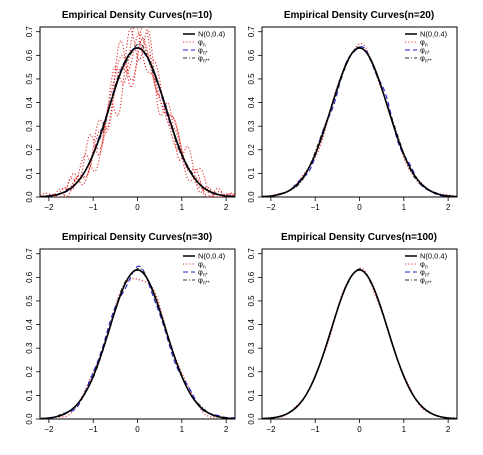 The width and height of the screenshot is (483, 455). I want to click on chart-title: Empirical Density Curves(n=10), so click(137, 15).